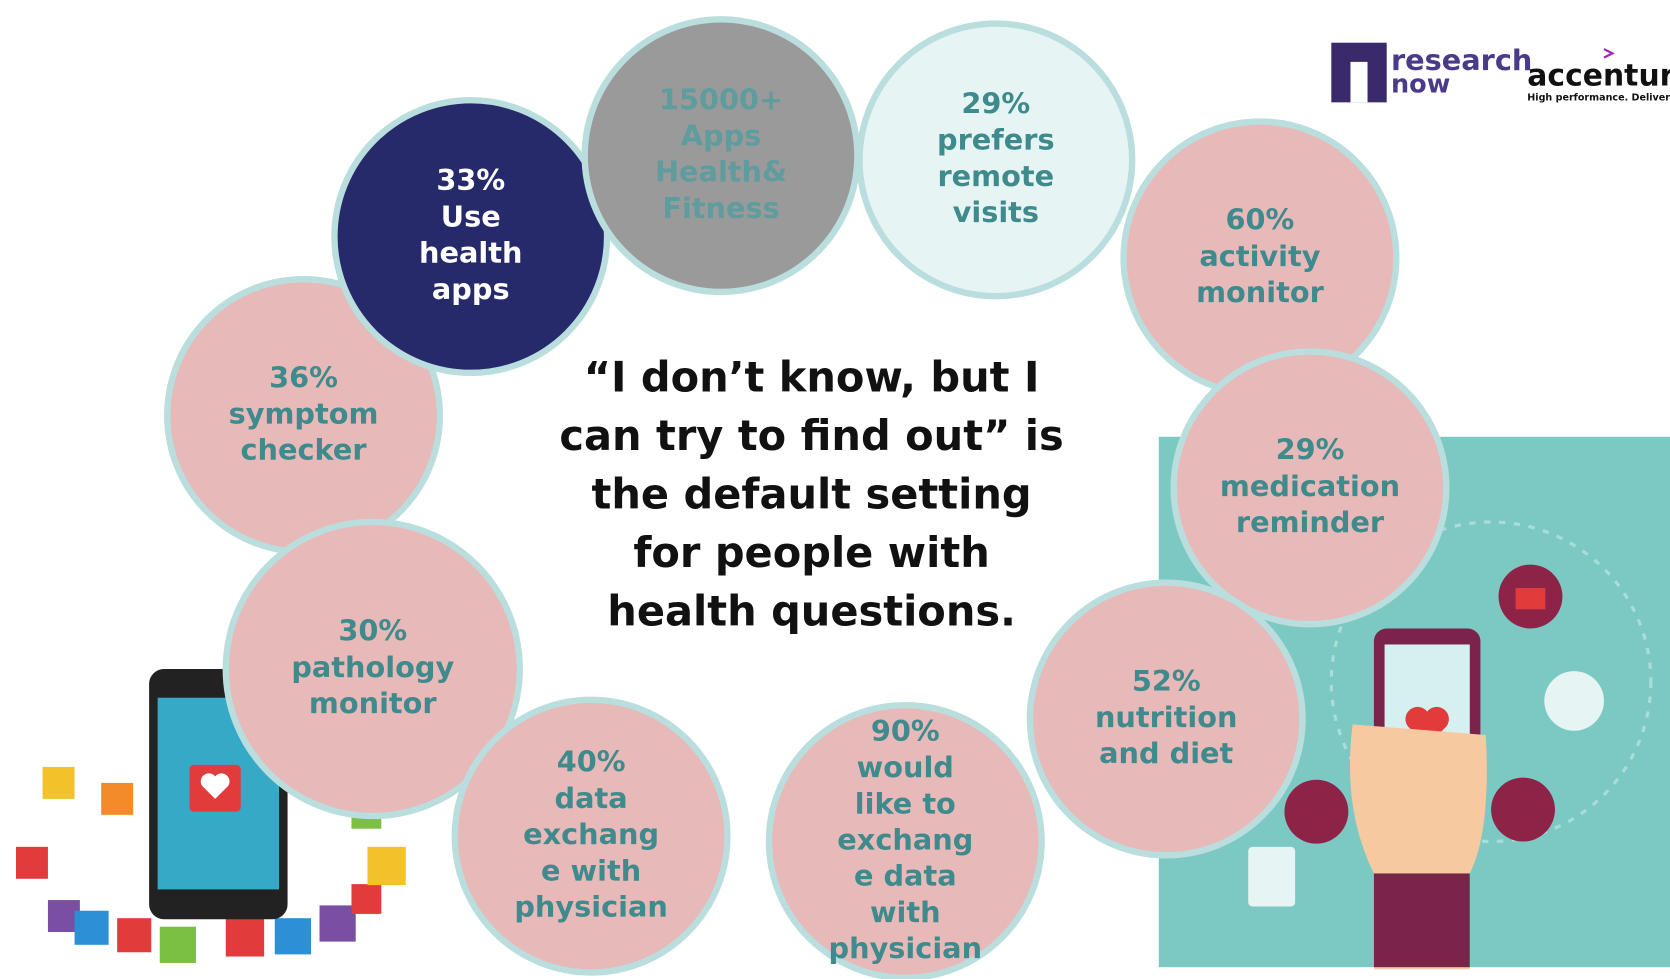  Describe the element at coordinates (811, 552) in the screenshot. I see `quote-line: for people with` at that location.